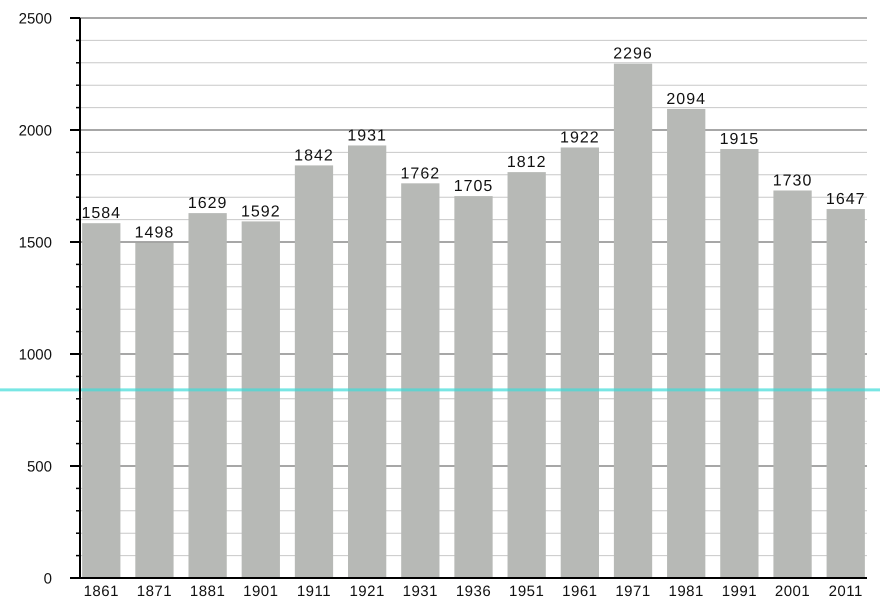  Describe the element at coordinates (35, 131) in the screenshot. I see `y-tick-label: 2000` at that location.